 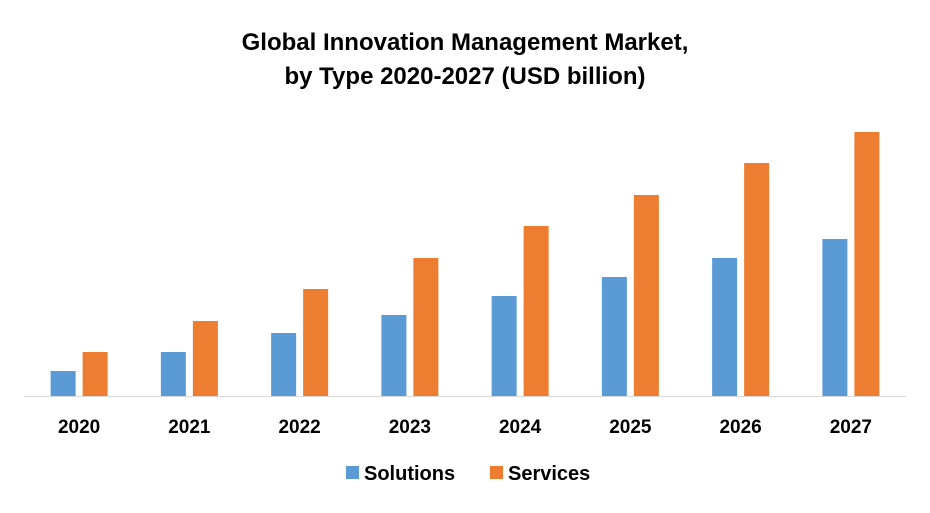 What do you see at coordinates (189, 427) in the screenshot?
I see `x-tick-label: 2021` at bounding box center [189, 427].